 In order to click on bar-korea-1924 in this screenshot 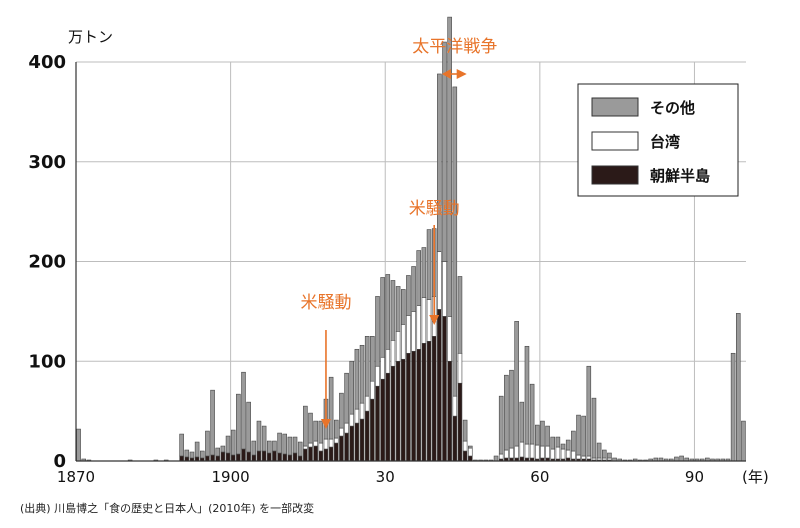, I will do `click(357, 442)`.